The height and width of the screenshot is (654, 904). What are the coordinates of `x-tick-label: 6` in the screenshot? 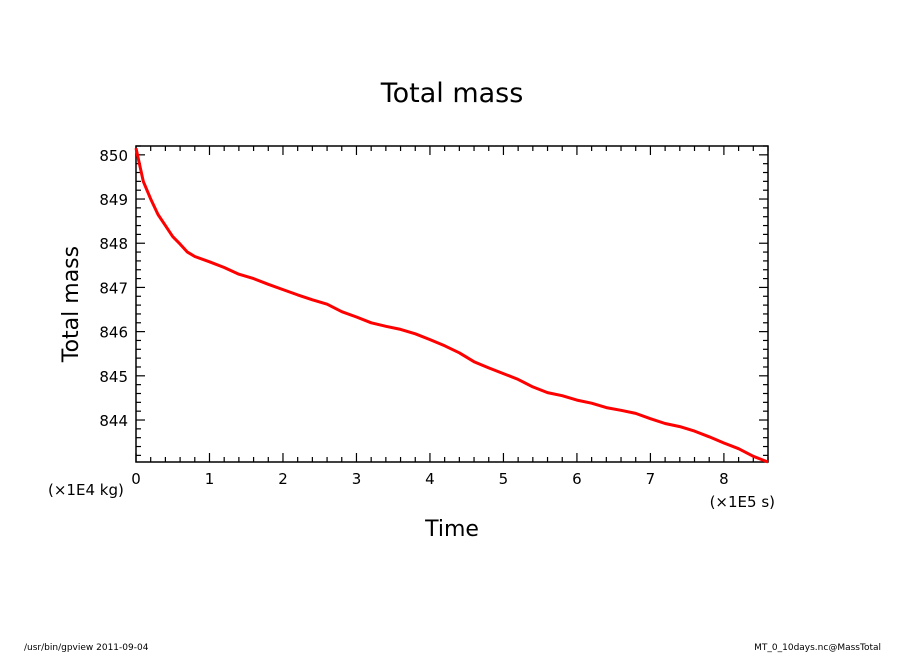 It's located at (577, 479).